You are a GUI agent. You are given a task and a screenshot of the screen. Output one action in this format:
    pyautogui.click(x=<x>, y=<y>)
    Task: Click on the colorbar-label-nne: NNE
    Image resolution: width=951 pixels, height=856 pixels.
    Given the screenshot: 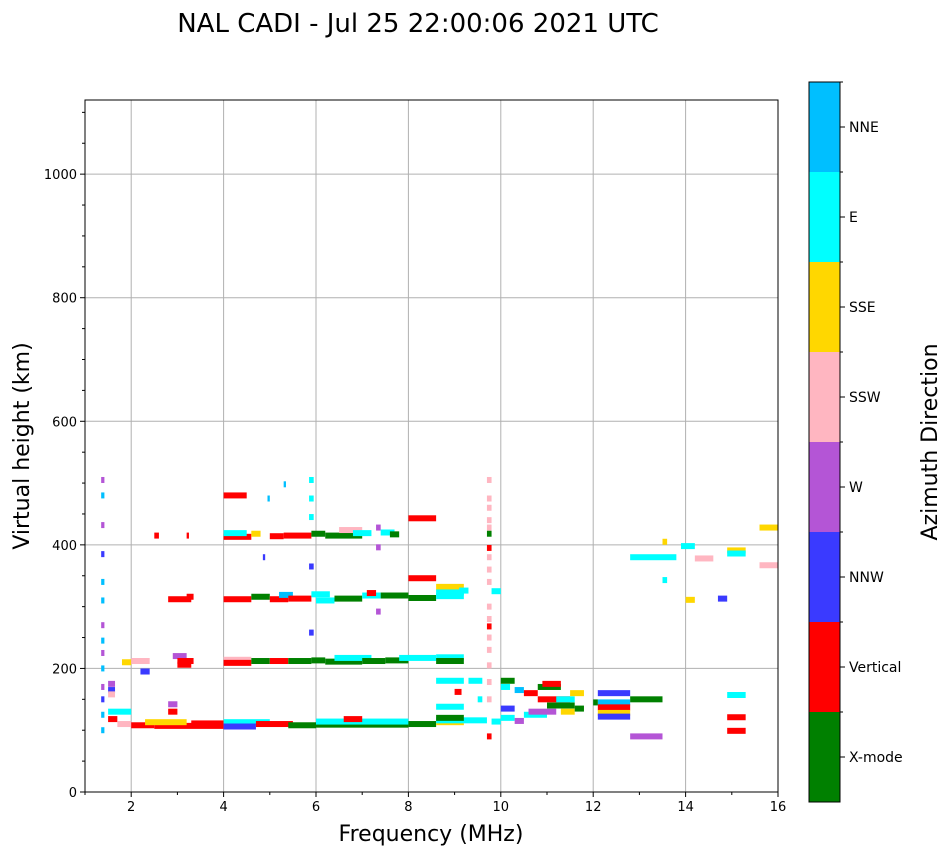 What is the action you would take?
    pyautogui.click(x=864, y=128)
    